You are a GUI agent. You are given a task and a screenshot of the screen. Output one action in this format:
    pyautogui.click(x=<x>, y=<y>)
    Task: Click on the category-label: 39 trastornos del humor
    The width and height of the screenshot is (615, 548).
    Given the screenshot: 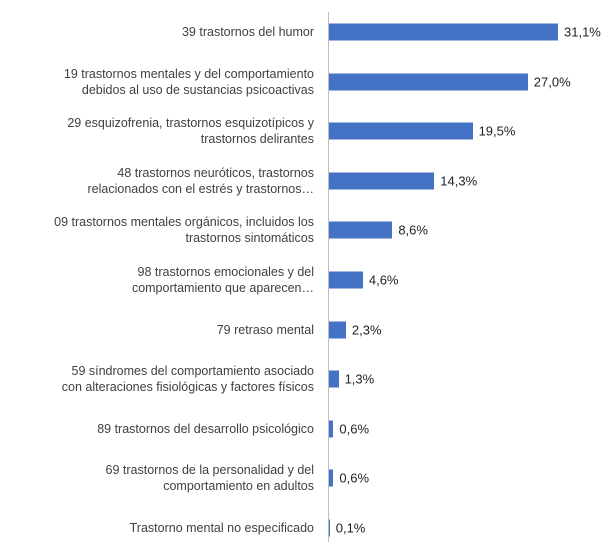 What is the action you would take?
    pyautogui.click(x=247, y=32)
    